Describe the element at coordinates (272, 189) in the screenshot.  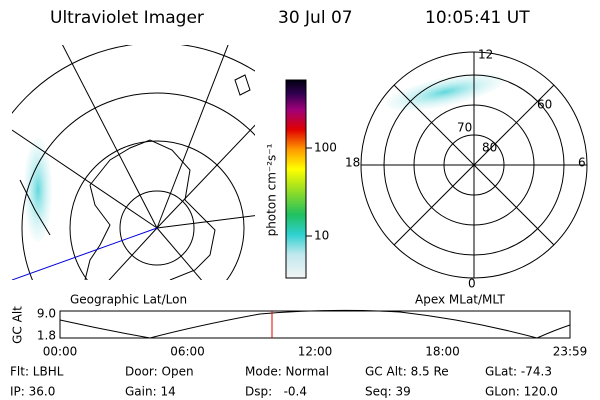
I see `colorbar-label: photon cm⁻²s⁻¹` at that location.